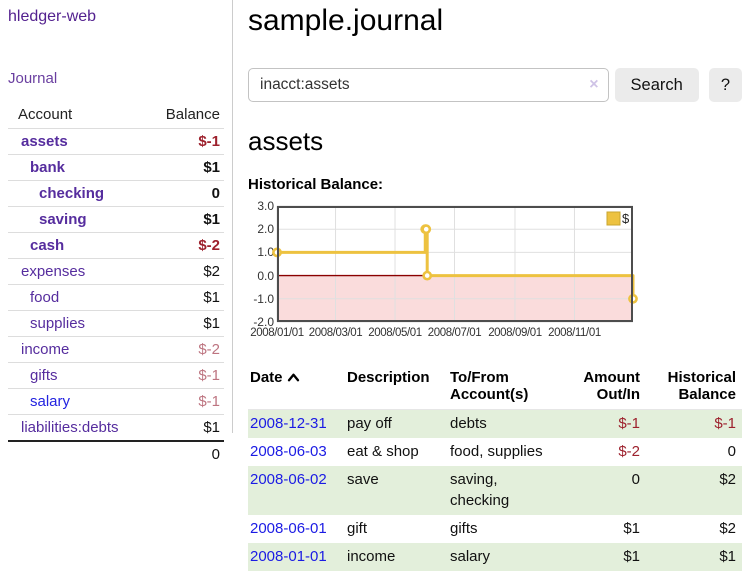  What do you see at coordinates (396, 490) in the screenshot?
I see `description-cell: save` at bounding box center [396, 490].